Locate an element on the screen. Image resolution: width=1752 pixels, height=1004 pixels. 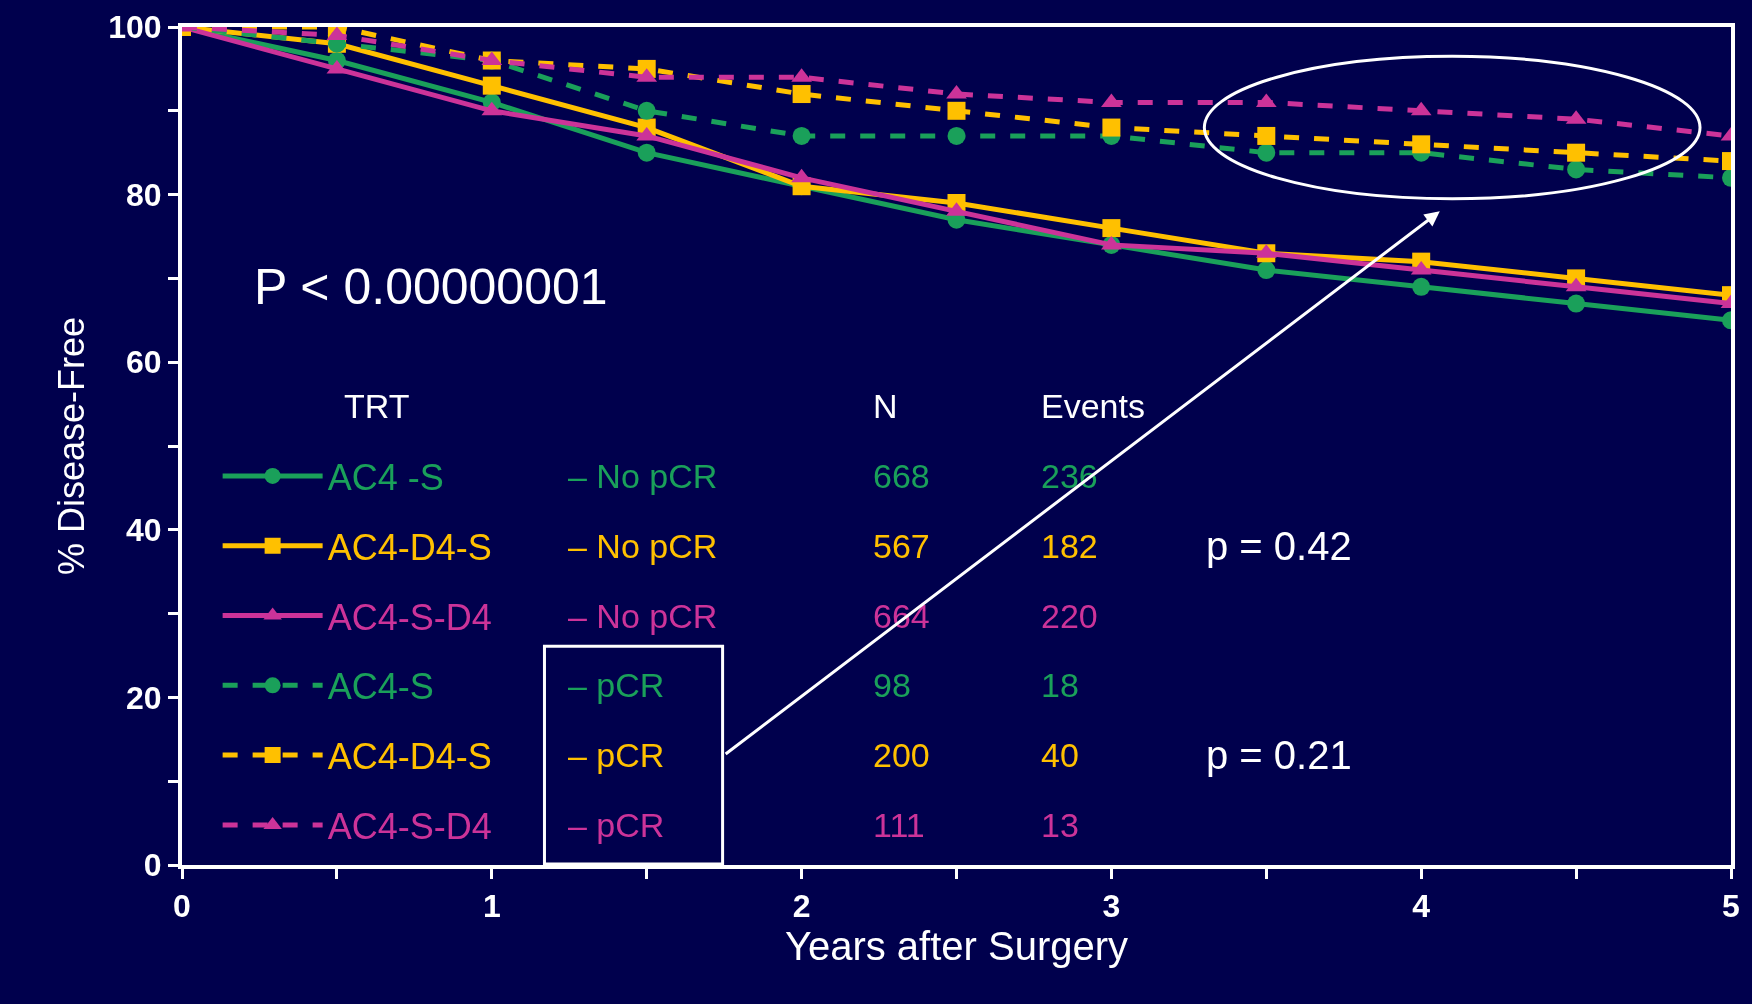
y-tick-label: 0 is located at coordinates (152, 865).